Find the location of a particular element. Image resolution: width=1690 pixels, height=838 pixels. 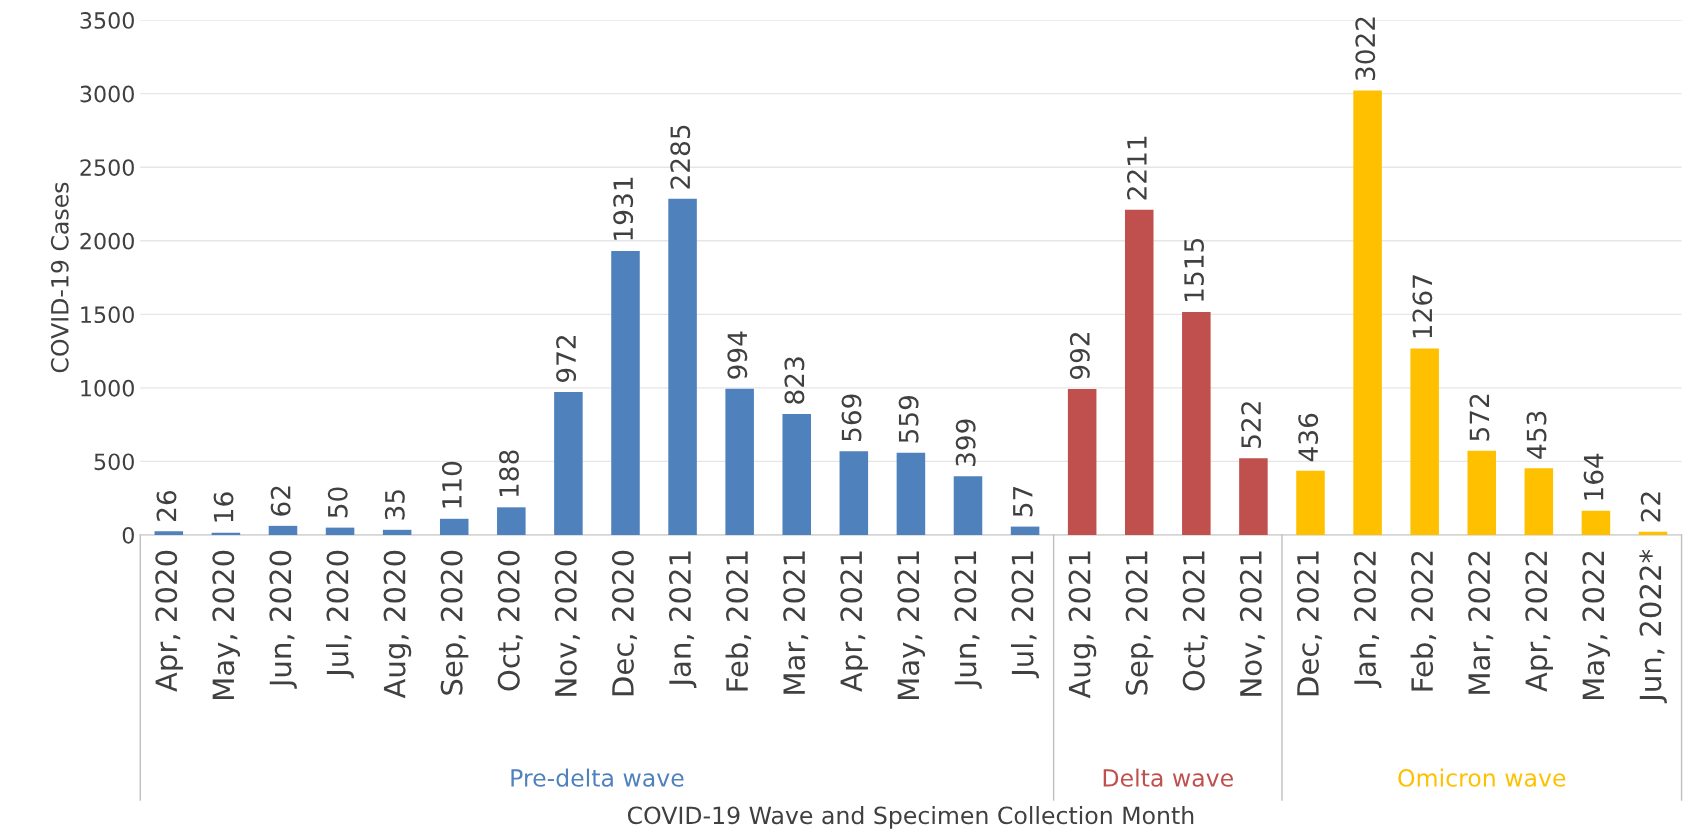

x-tick-label: May, 2022 is located at coordinates (1596, 625).